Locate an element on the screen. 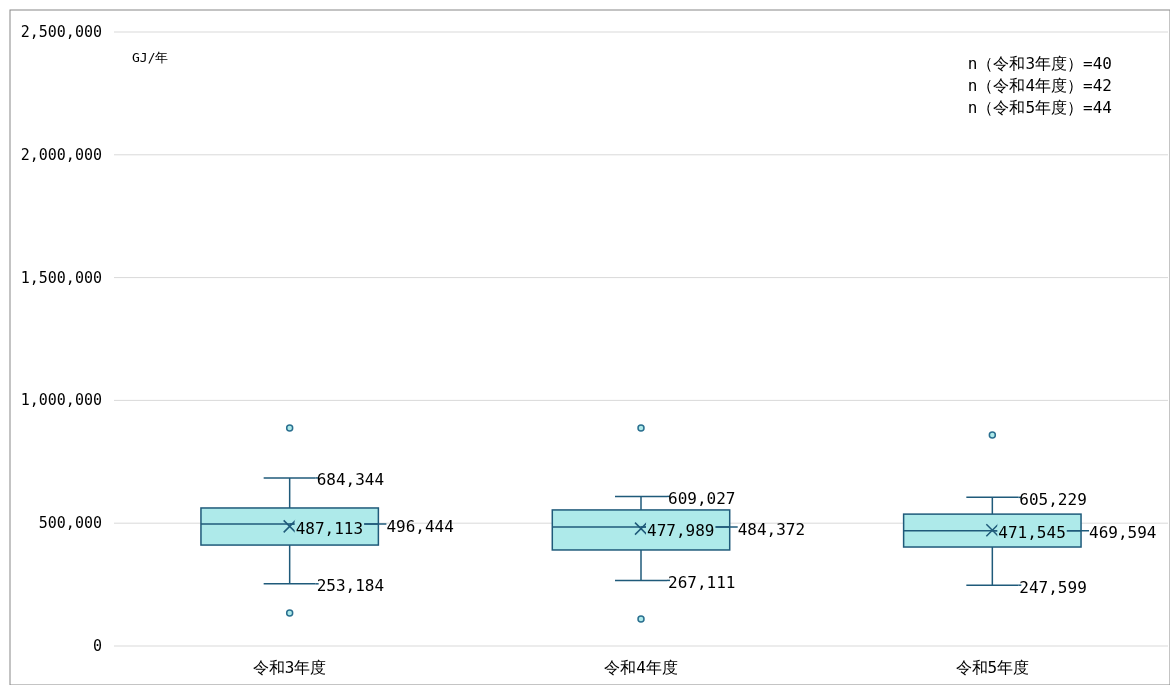 This screenshot has width=1170, height=685. annotation: 477,989 is located at coordinates (681, 531).